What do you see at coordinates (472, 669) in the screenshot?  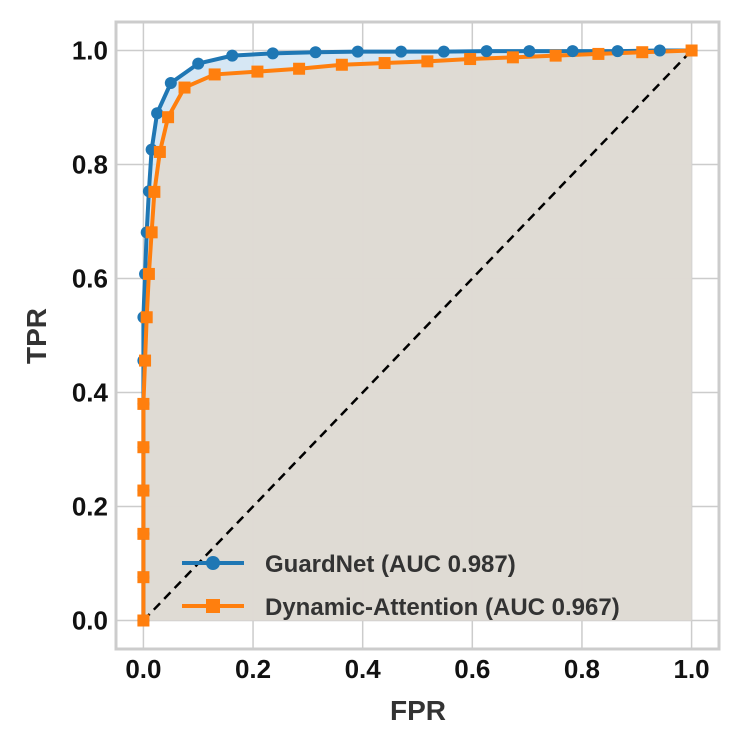 I see `x-tick-label: 0.6` at bounding box center [472, 669].